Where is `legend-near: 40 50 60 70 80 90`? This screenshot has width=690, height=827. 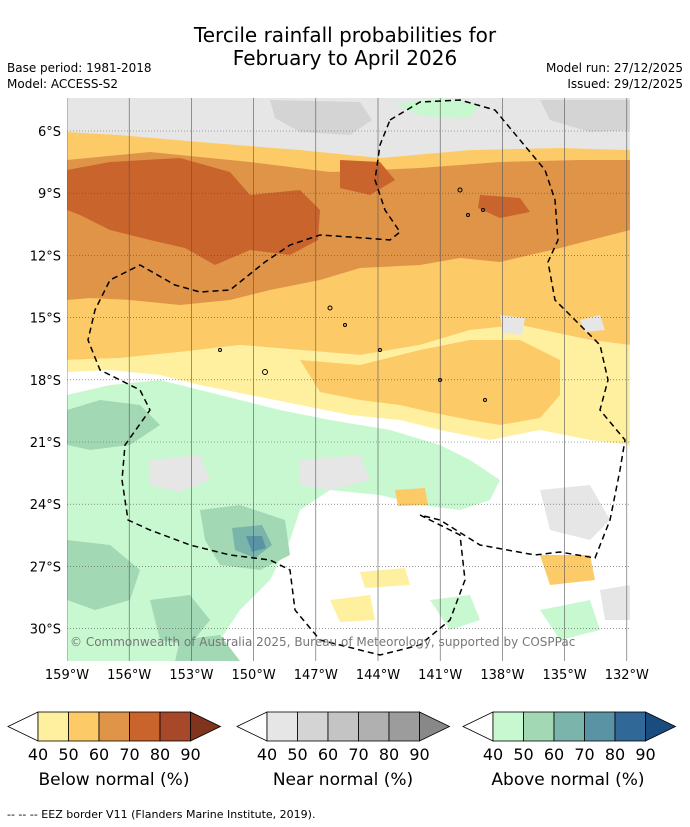
legend-near: 40 50 60 70 80 90 is located at coordinates (343, 737).